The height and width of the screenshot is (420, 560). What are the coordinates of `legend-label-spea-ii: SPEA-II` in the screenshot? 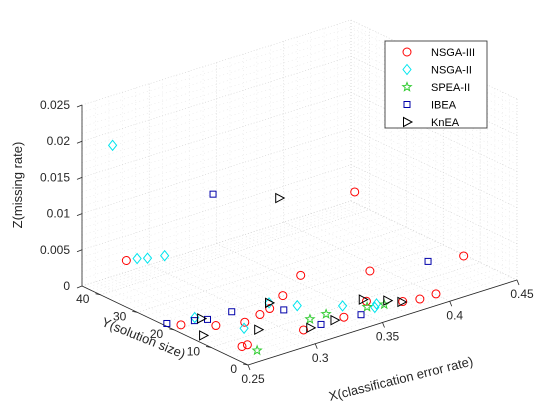 It's located at (450, 88).